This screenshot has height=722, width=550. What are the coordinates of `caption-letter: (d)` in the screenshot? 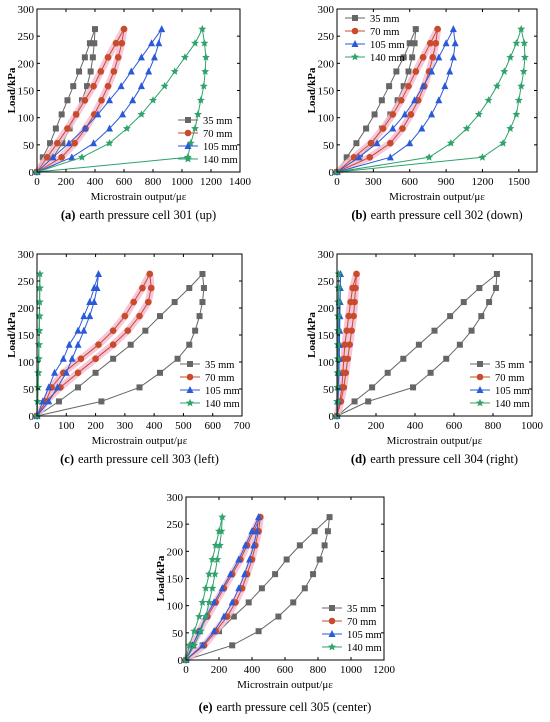 It's located at (358, 459).